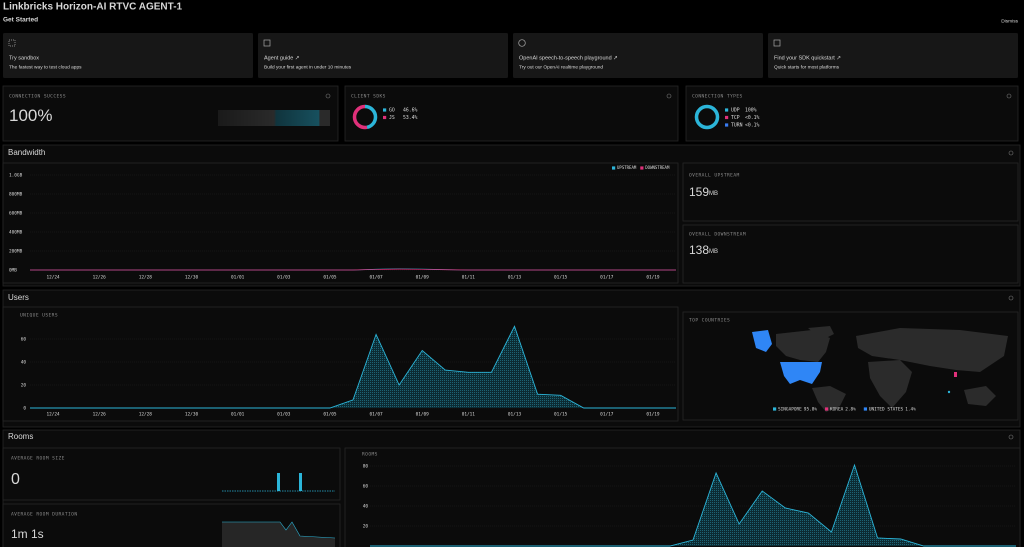 The image size is (1024, 547). Describe the element at coordinates (37, 97) in the screenshot. I see `stat-title: CONNECTION SUCCESS` at that location.